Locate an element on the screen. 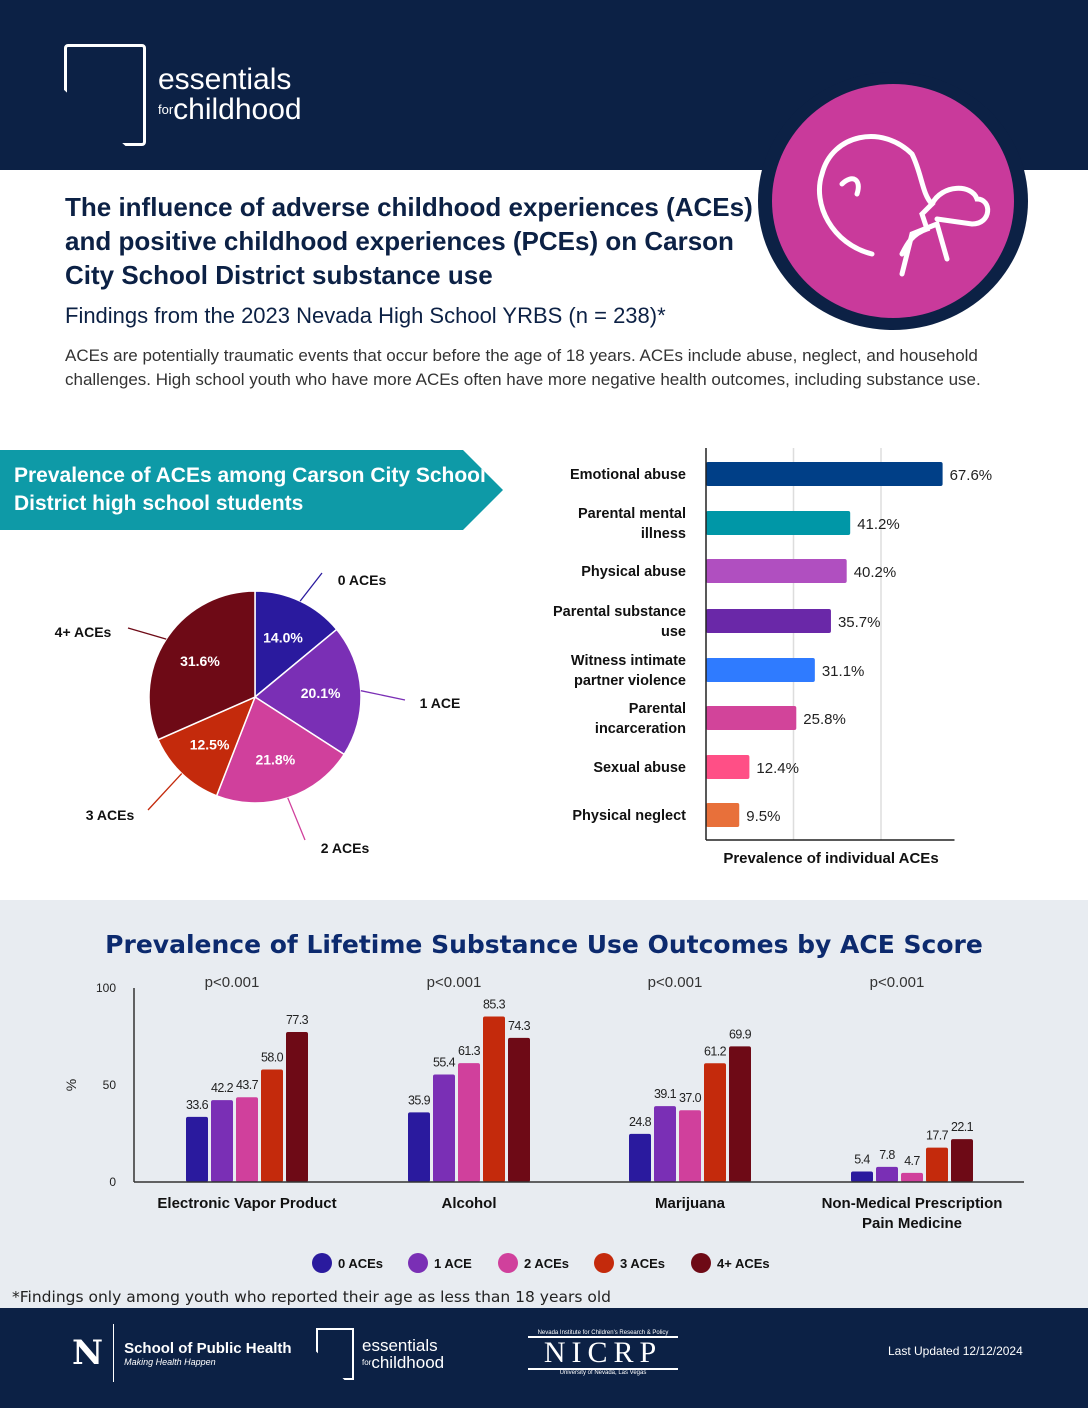 This screenshot has height=1408, width=1088. bar-value-label: 74.3 is located at coordinates (519, 1026).